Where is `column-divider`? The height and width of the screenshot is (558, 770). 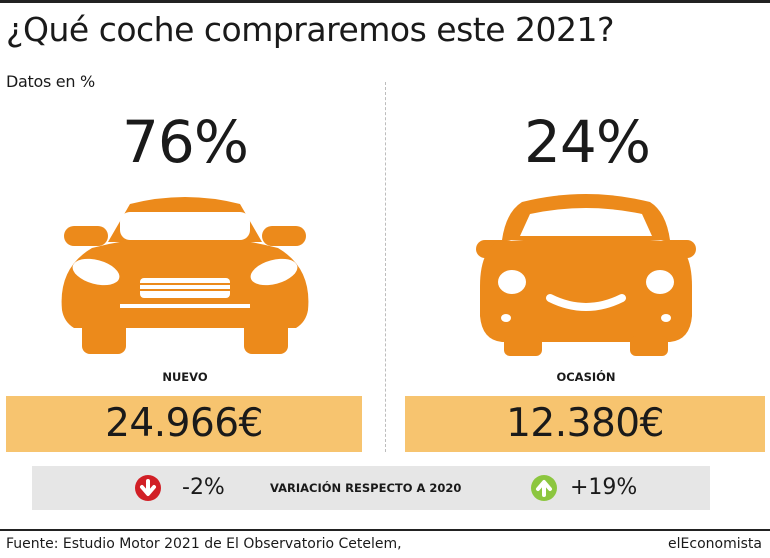 column-divider is located at coordinates (385, 267).